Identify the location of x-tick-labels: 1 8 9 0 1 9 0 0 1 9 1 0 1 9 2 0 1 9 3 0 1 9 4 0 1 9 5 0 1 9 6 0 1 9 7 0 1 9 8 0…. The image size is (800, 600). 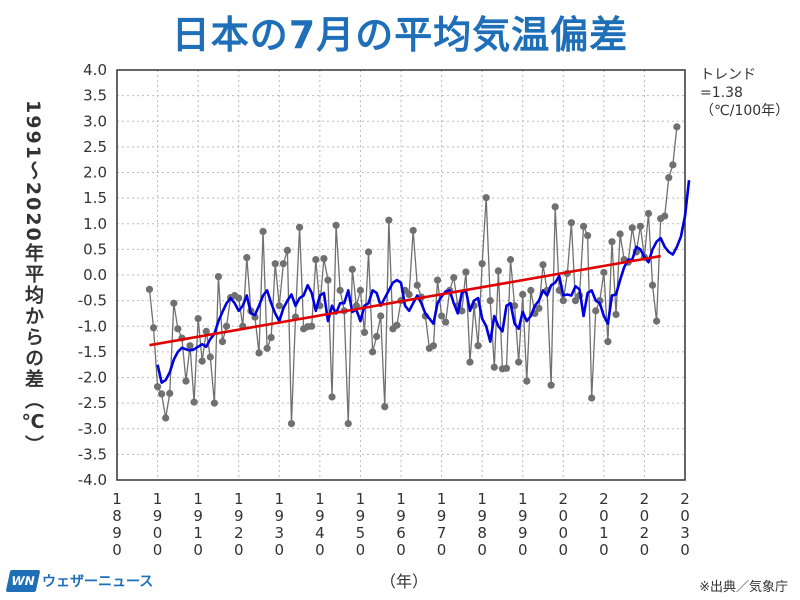
(401, 524).